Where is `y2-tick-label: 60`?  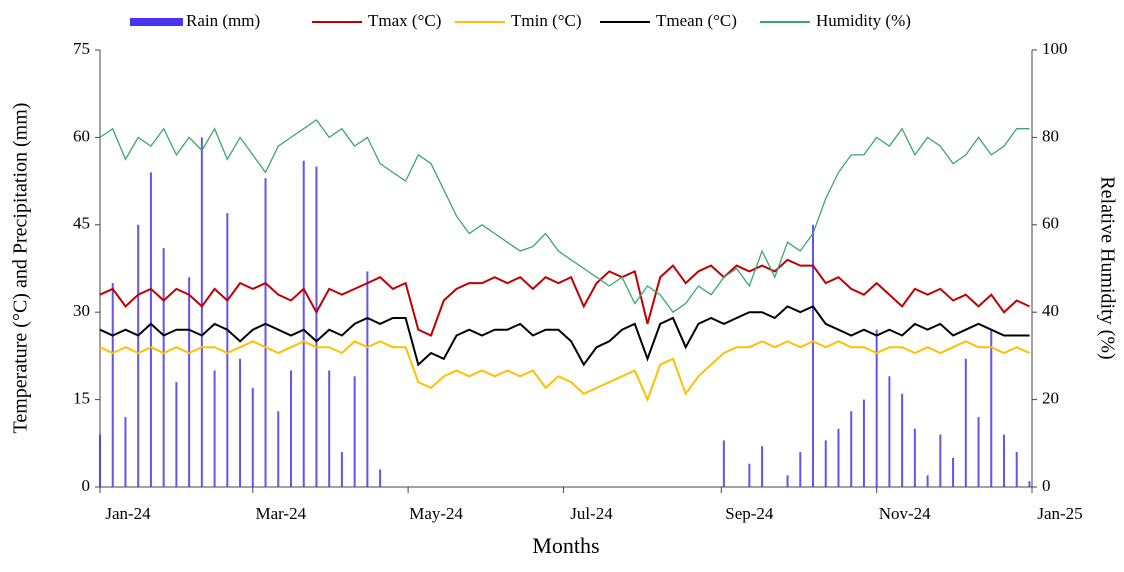 y2-tick-label: 60 is located at coordinates (1050, 223).